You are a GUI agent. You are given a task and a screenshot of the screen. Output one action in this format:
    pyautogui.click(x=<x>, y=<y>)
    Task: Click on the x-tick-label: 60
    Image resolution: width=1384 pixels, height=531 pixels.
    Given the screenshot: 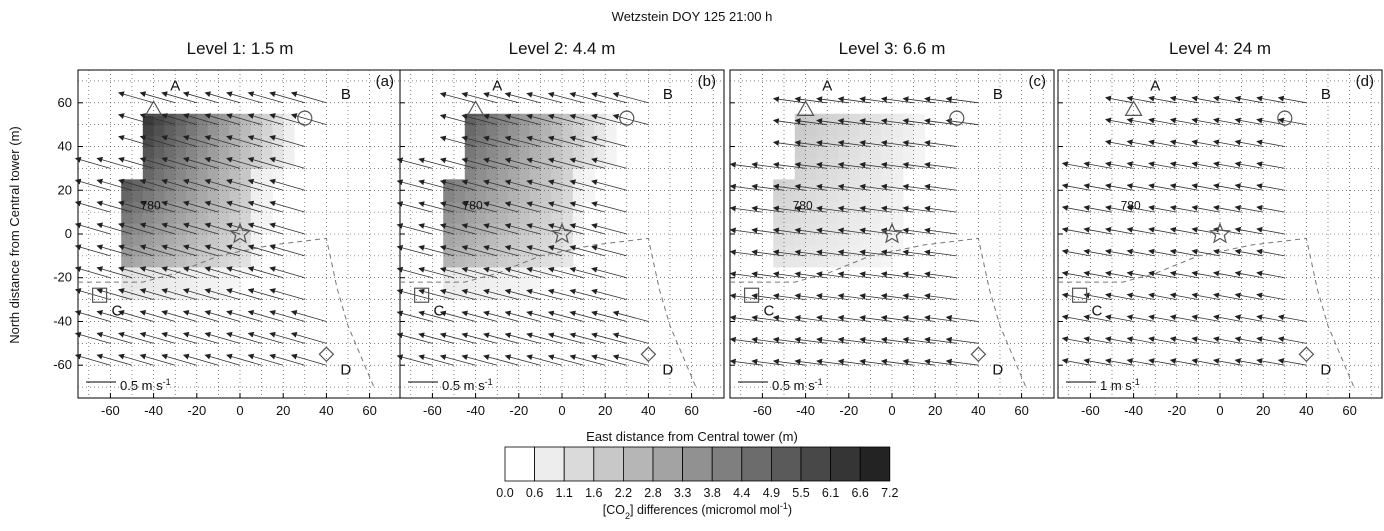 What is the action you would take?
    pyautogui.click(x=1021, y=410)
    